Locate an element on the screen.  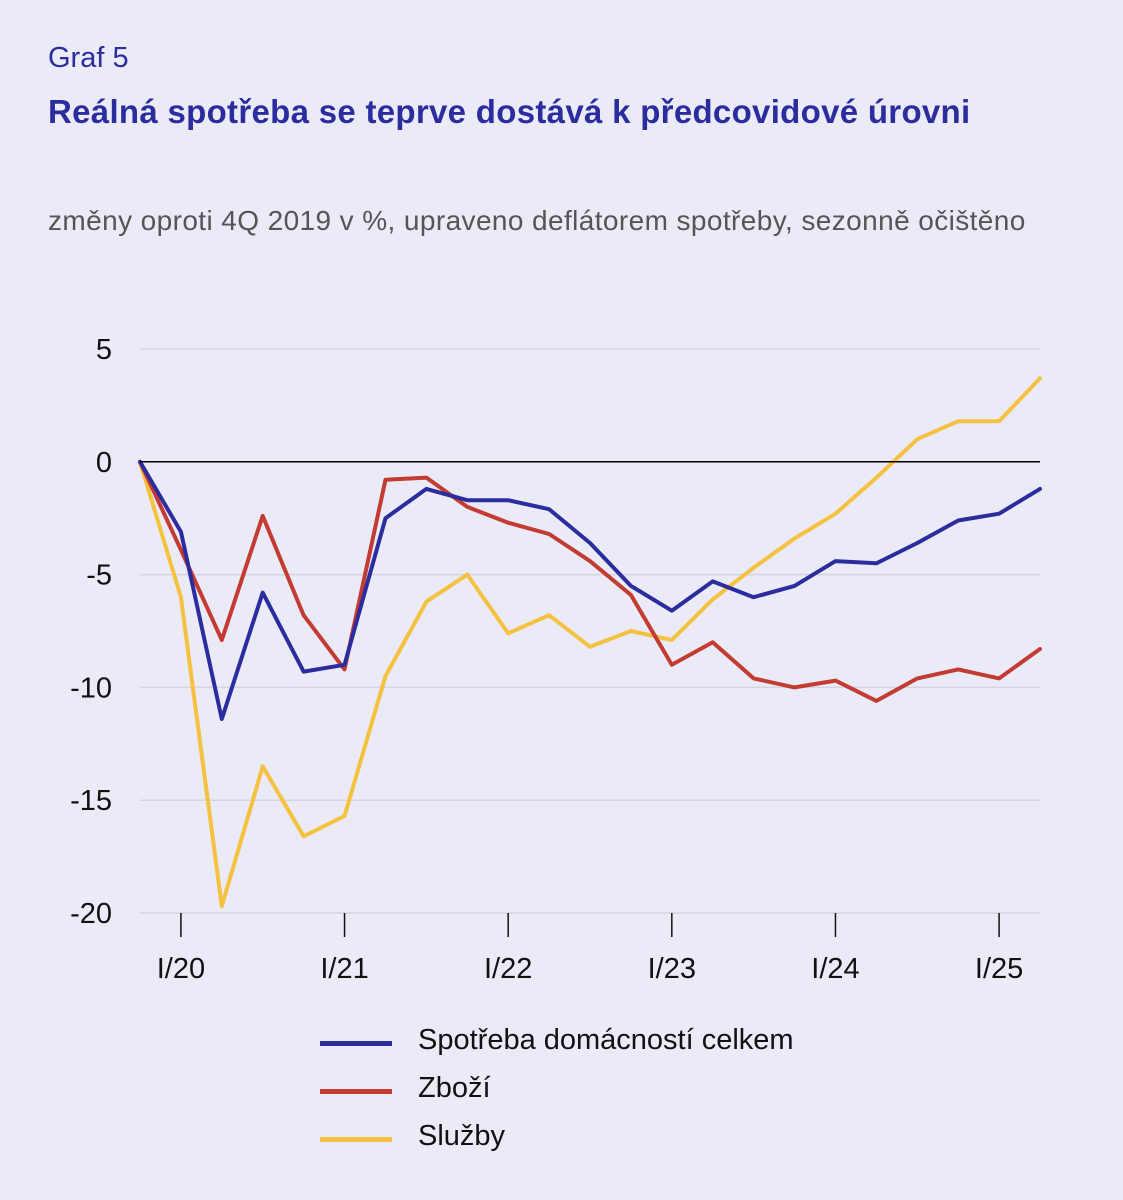
y-axis-ticks: 5 0 -5 -10 -15 -20 is located at coordinates (91, 632).